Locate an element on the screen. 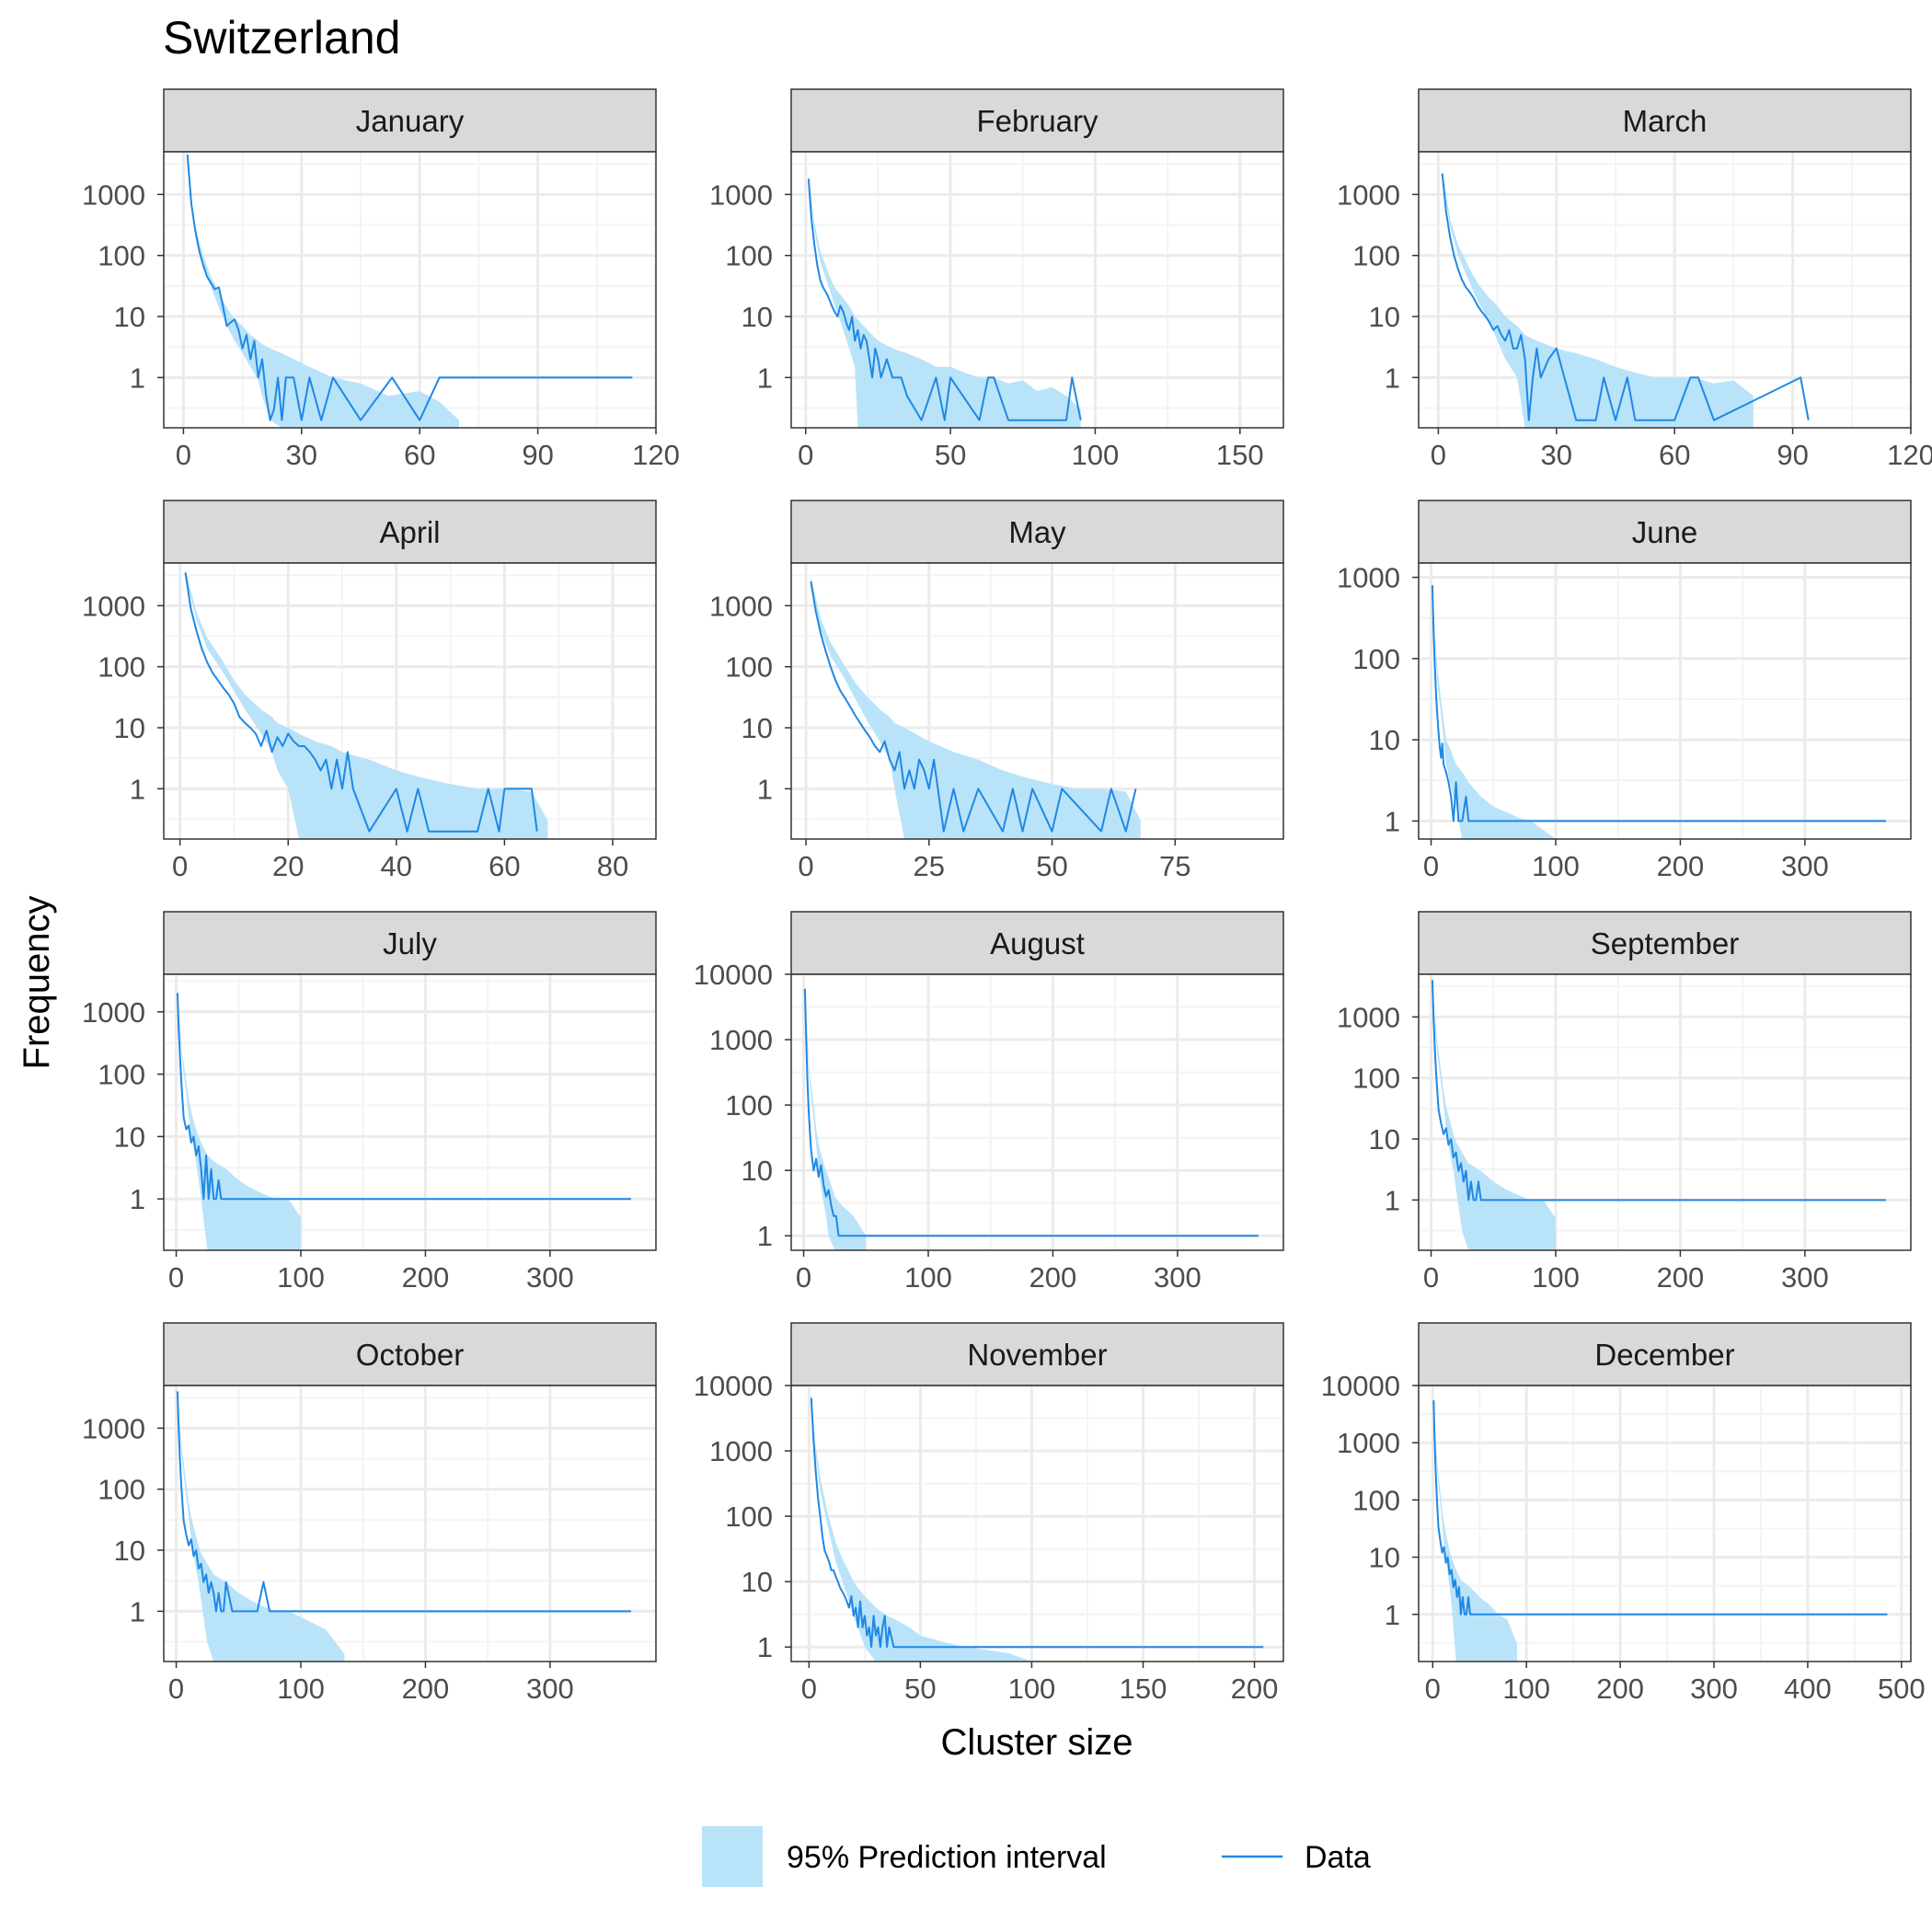 This screenshot has height=1932, width=1932. facet-panel-december: December 0 100 200 300 400 500 1 10 100 1000 10000 is located at coordinates (1623, 1513).